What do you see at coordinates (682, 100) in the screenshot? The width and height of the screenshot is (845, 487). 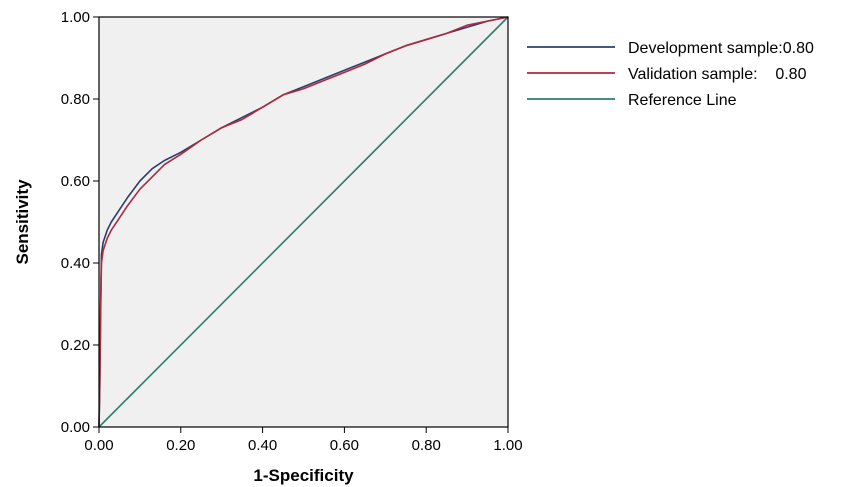 I see `legend-label-2: Reference Line` at bounding box center [682, 100].